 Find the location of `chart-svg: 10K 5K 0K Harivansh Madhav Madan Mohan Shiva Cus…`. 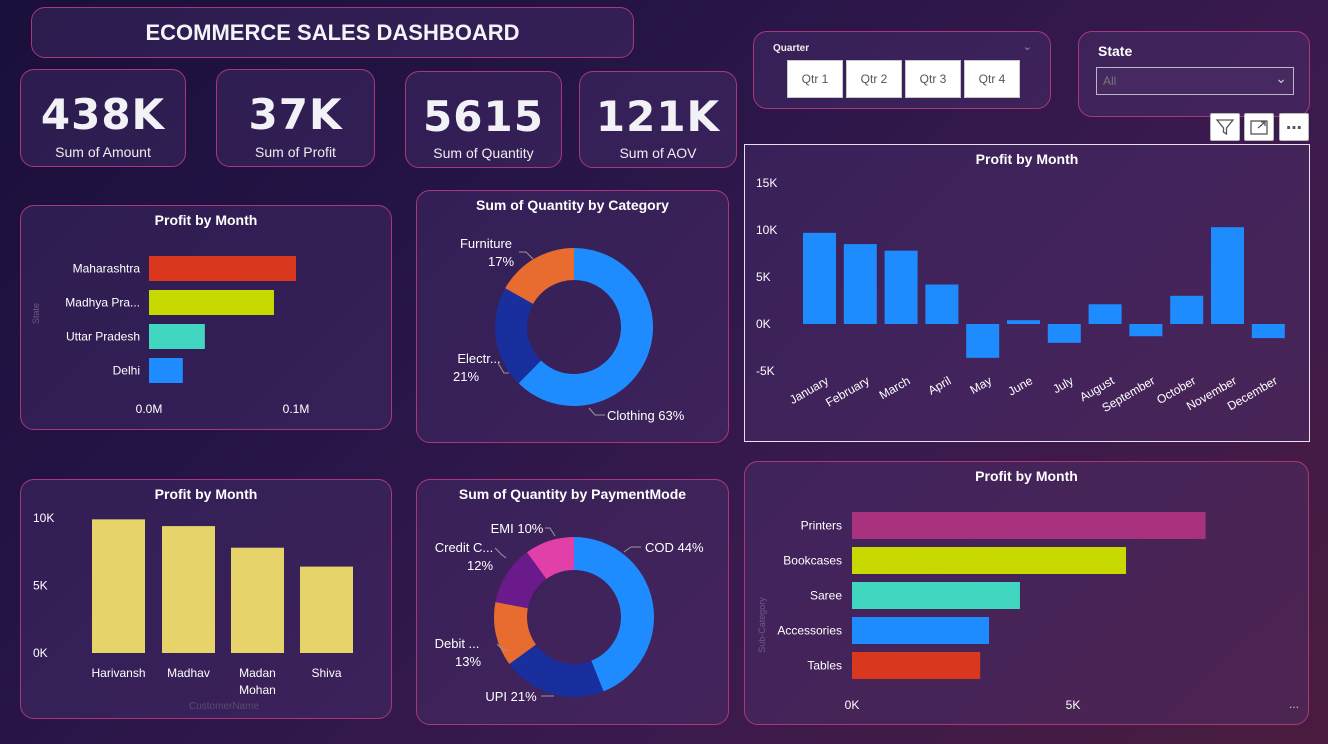

chart-svg: 10K 5K 0K Harivansh Madhav Madan Mohan Shiva Cus… is located at coordinates (193, 611).